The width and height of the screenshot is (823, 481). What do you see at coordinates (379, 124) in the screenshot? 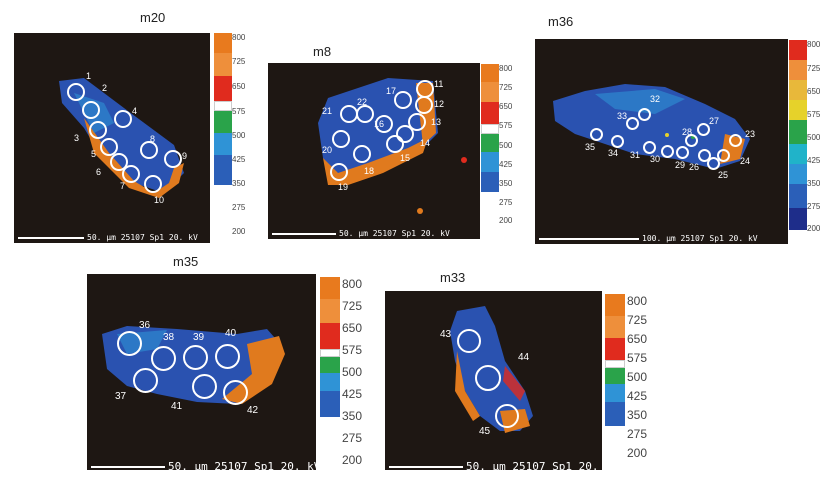
I see `spot-label: 16` at bounding box center [379, 124].